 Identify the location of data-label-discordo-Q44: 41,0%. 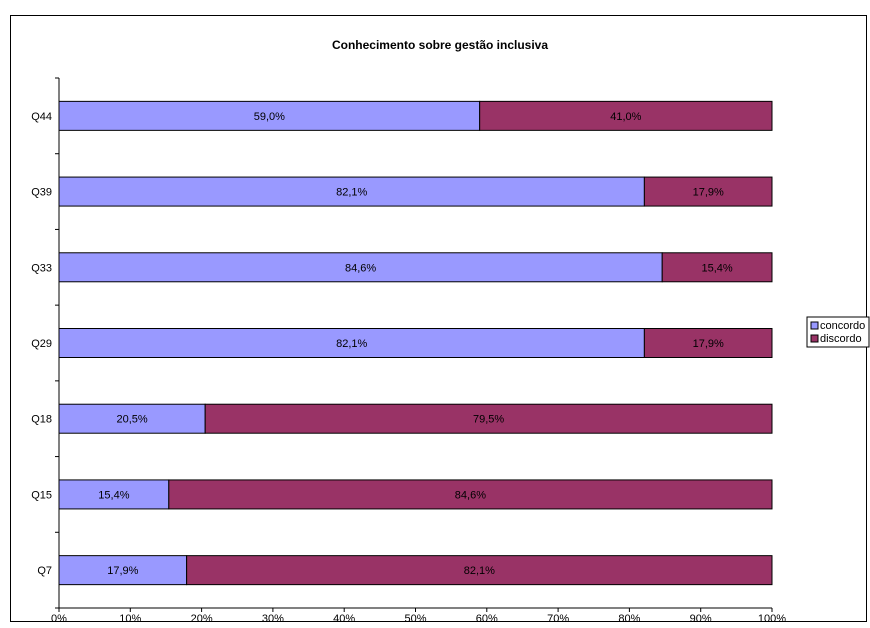
(625, 117).